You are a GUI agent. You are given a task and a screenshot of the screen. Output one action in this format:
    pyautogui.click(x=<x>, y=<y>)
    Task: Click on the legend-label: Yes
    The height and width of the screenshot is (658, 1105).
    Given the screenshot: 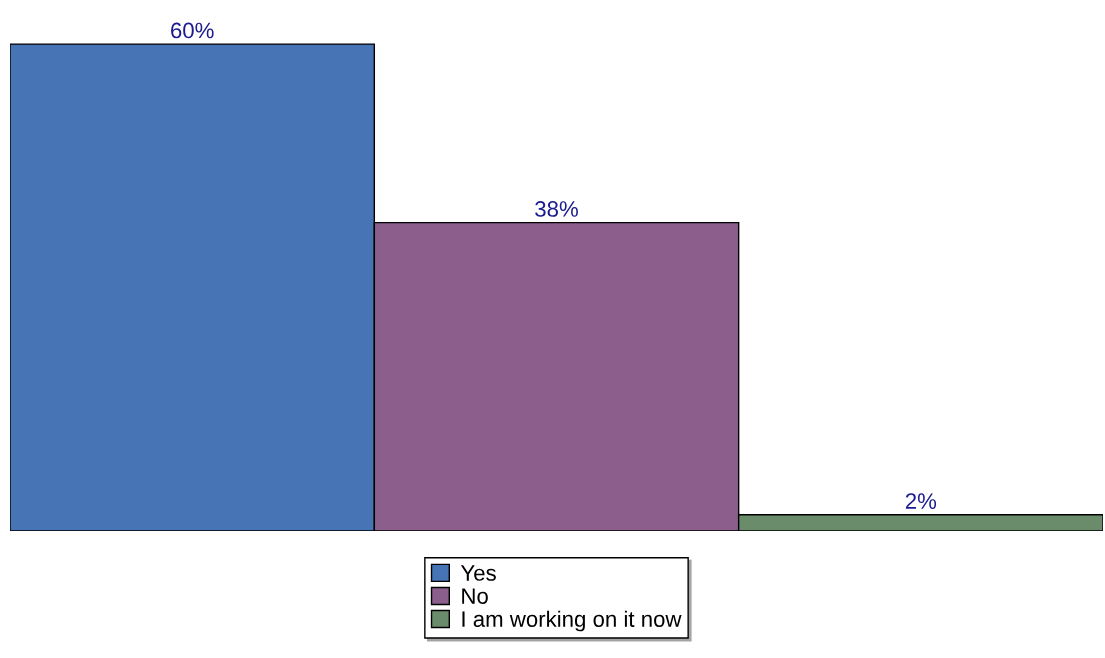 What is the action you would take?
    pyautogui.click(x=478, y=573)
    